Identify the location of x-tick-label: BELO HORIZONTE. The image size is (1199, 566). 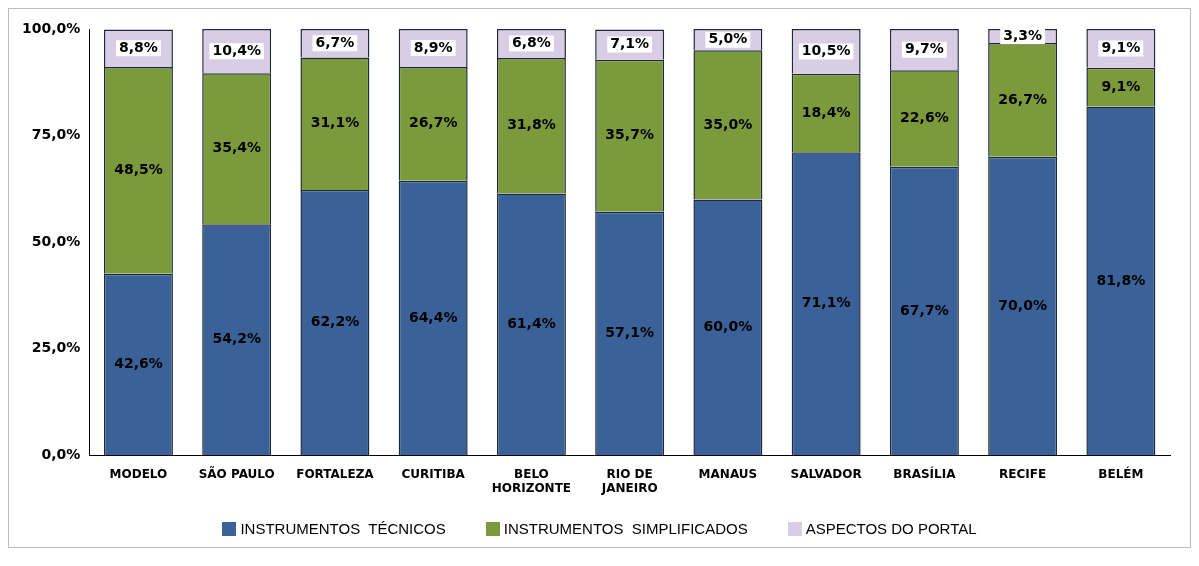
(531, 480).